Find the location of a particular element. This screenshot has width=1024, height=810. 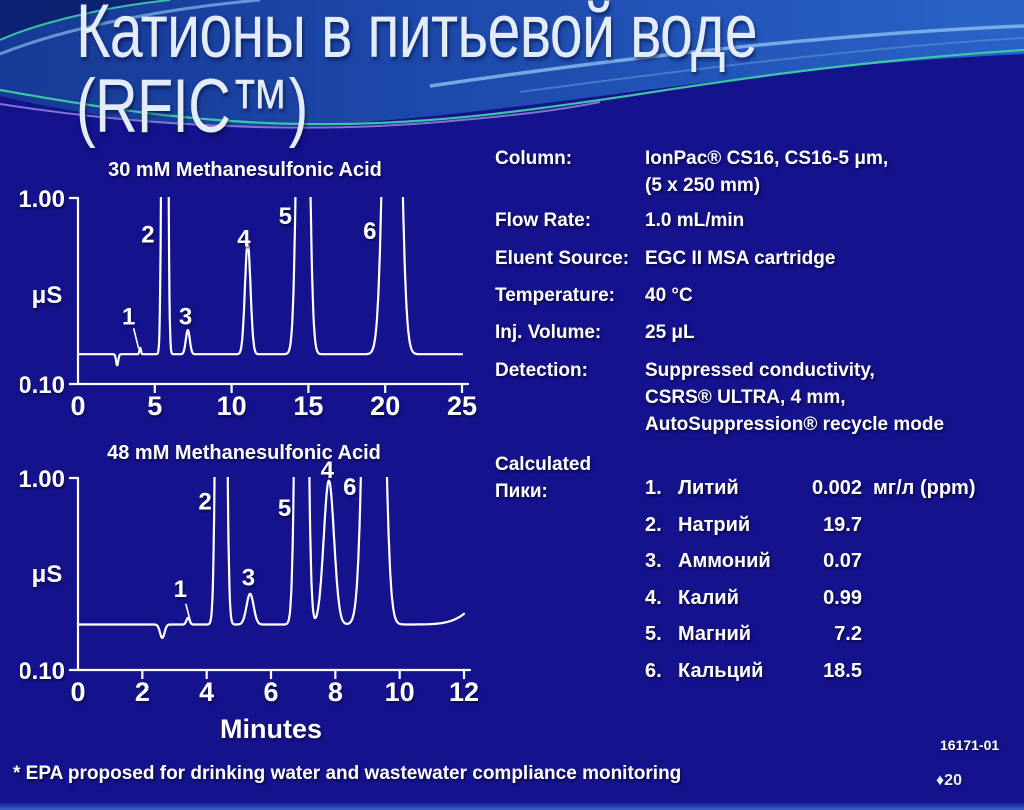

figure-code: 16171-01 is located at coordinates (970, 745).